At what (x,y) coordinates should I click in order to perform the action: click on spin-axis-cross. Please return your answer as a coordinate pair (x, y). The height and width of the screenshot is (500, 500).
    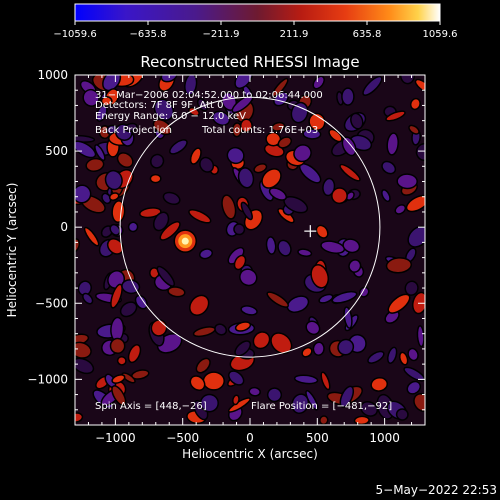
    Looking at the image, I should click on (310, 231).